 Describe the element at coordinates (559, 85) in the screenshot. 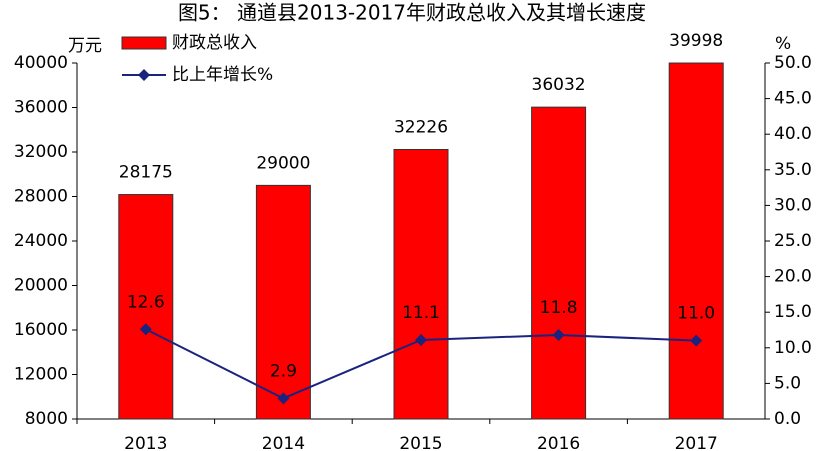

I see `bar-value-label: 36032` at that location.